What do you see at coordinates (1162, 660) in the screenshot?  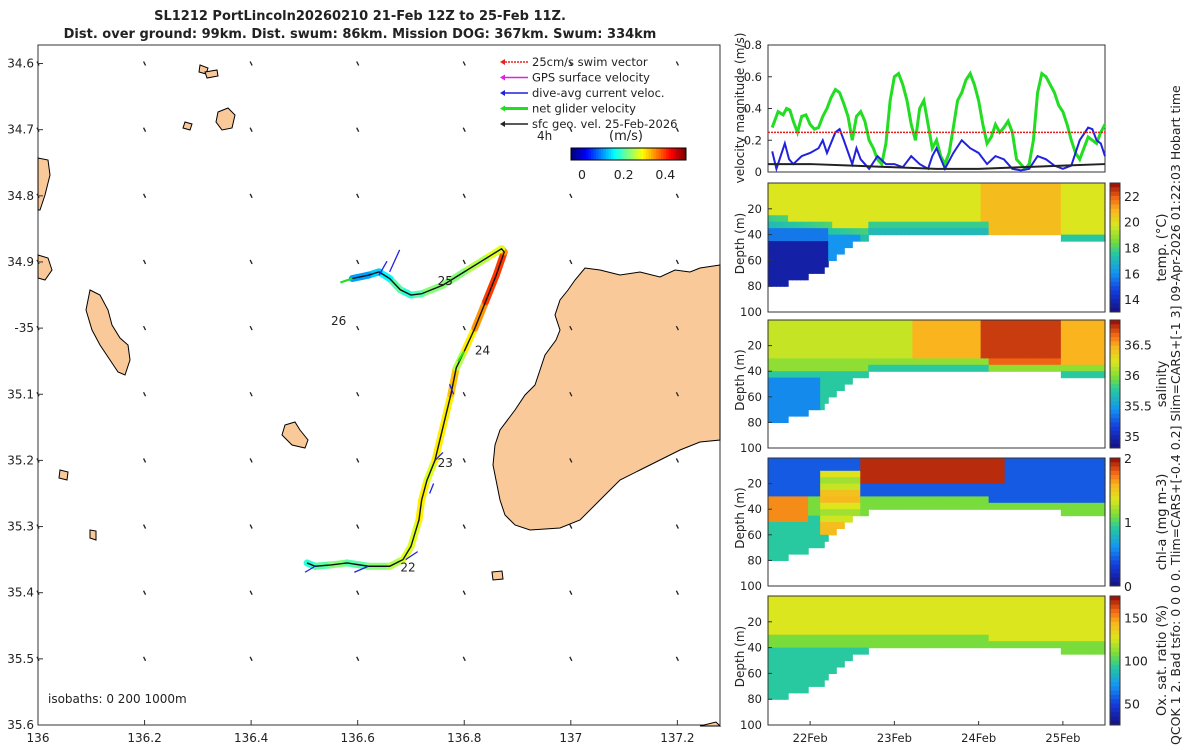 I see `profile-colorbar-label: Ox. sat. ratio (%)` at bounding box center [1162, 660].